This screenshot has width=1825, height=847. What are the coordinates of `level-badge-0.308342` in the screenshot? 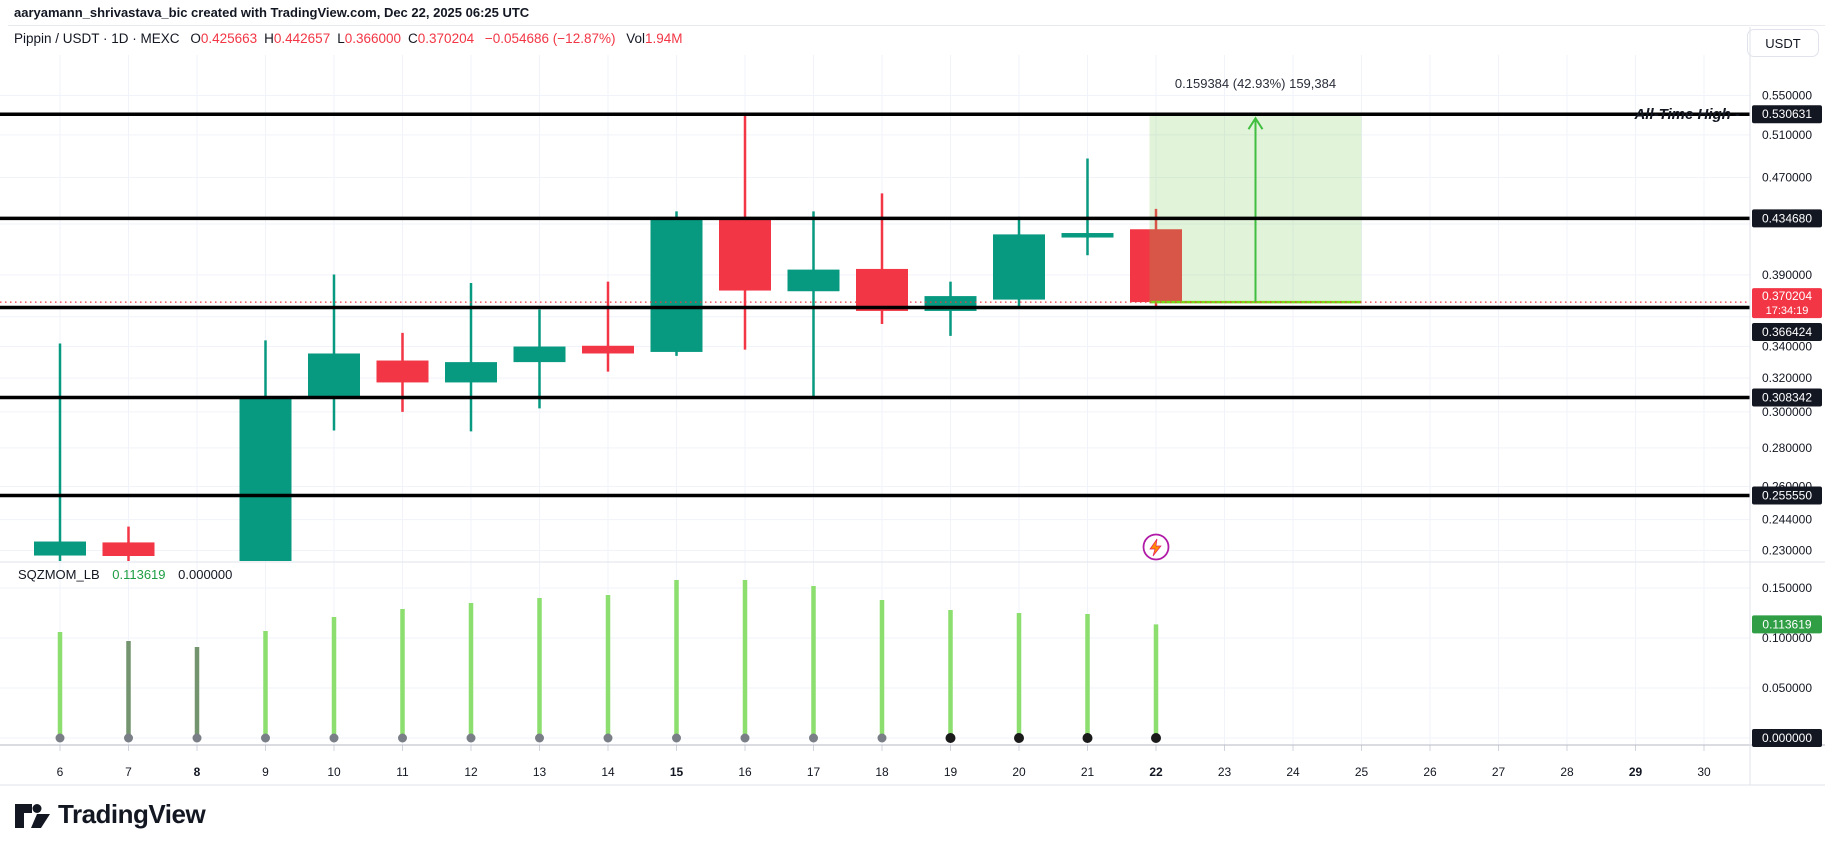 It's located at (1787, 397).